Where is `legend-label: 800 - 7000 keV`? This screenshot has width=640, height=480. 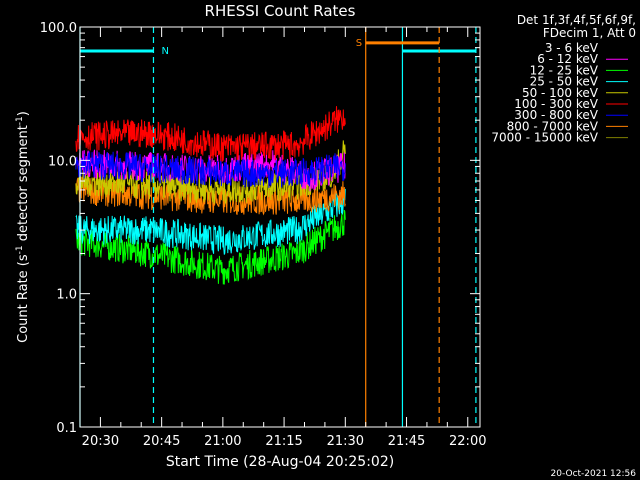 legend-label: 800 - 7000 keV is located at coordinates (553, 126).